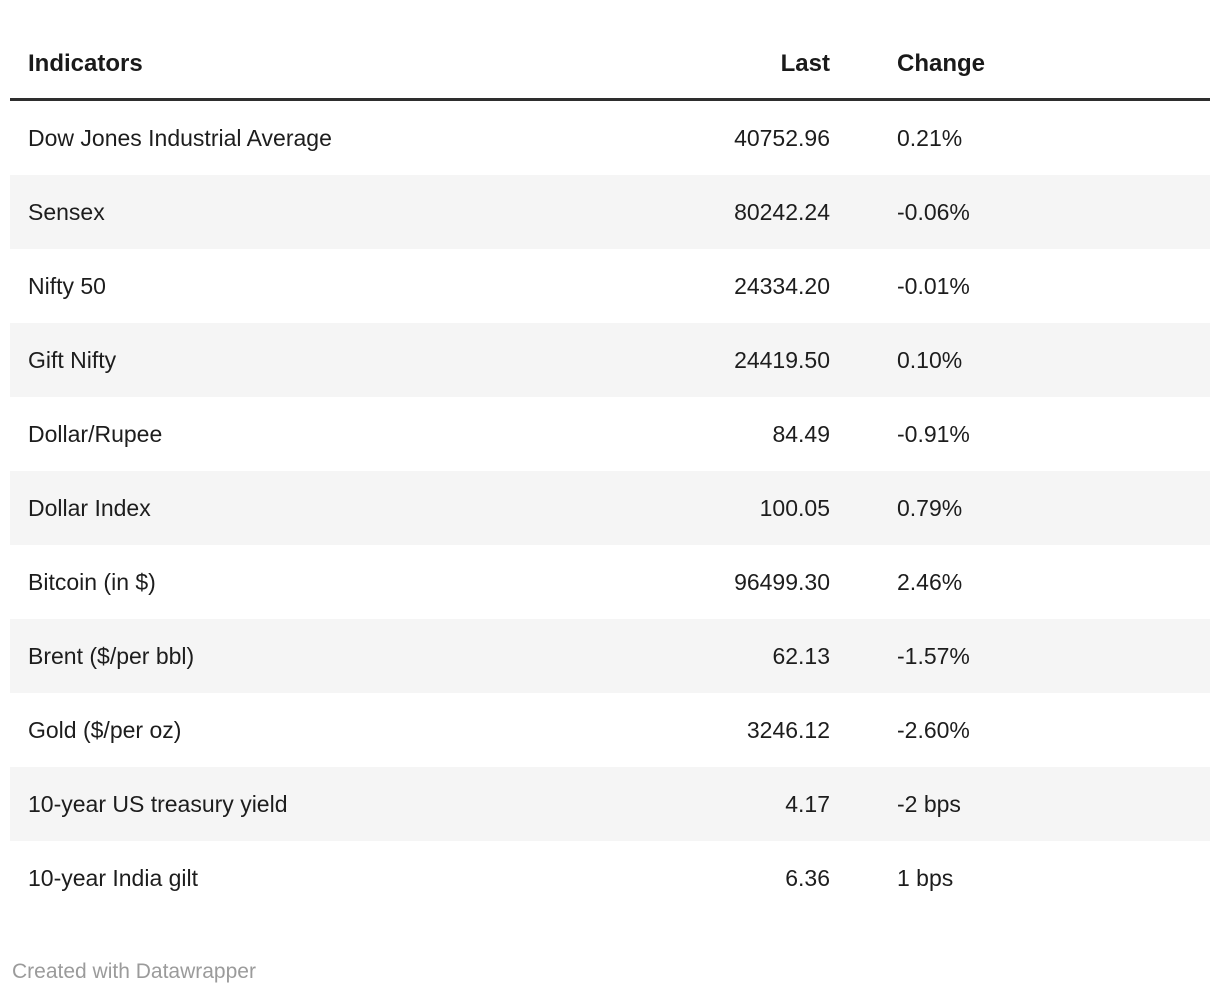 The height and width of the screenshot is (990, 1220). I want to click on last-value-cell: 84.49, so click(801, 433).